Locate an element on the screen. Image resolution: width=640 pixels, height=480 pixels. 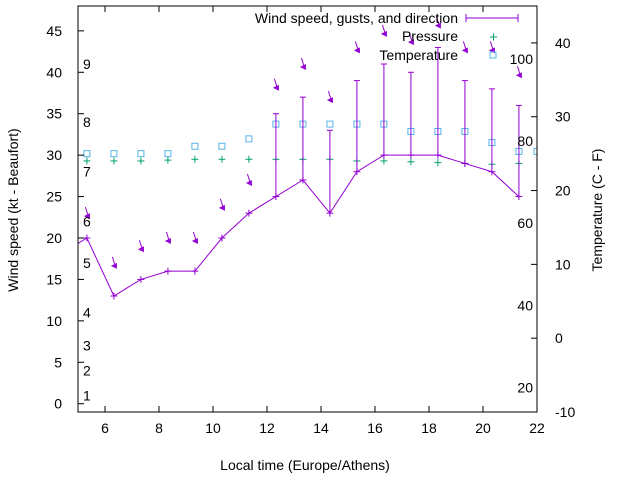
fahrenheit-label: 40 is located at coordinates (525, 306).